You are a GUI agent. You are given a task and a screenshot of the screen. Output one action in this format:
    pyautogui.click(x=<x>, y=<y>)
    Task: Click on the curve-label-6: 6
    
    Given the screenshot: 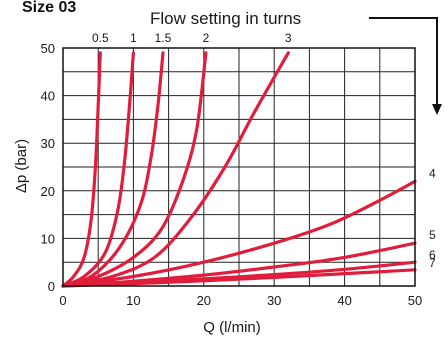 What is the action you would take?
    pyautogui.click(x=432, y=255)
    